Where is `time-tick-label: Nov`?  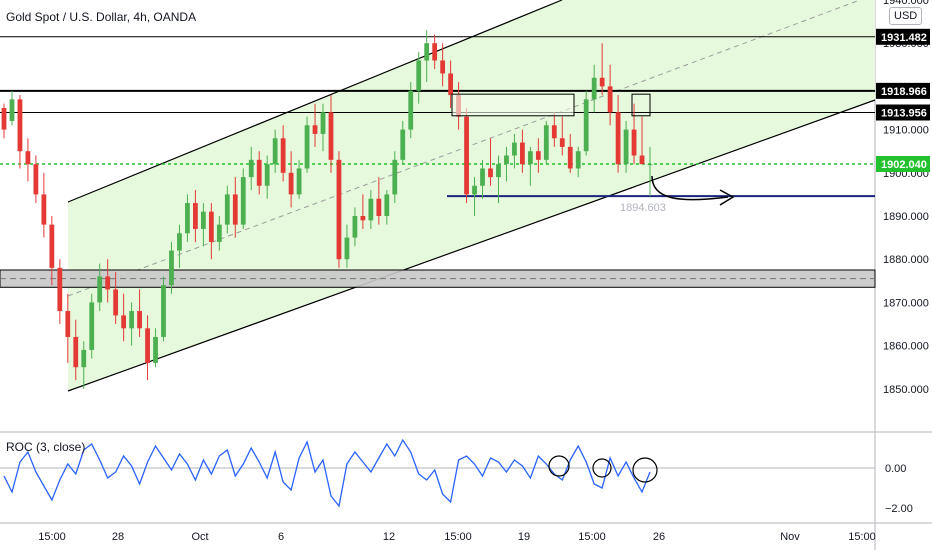
time-tick-label: Nov is located at coordinates (790, 537).